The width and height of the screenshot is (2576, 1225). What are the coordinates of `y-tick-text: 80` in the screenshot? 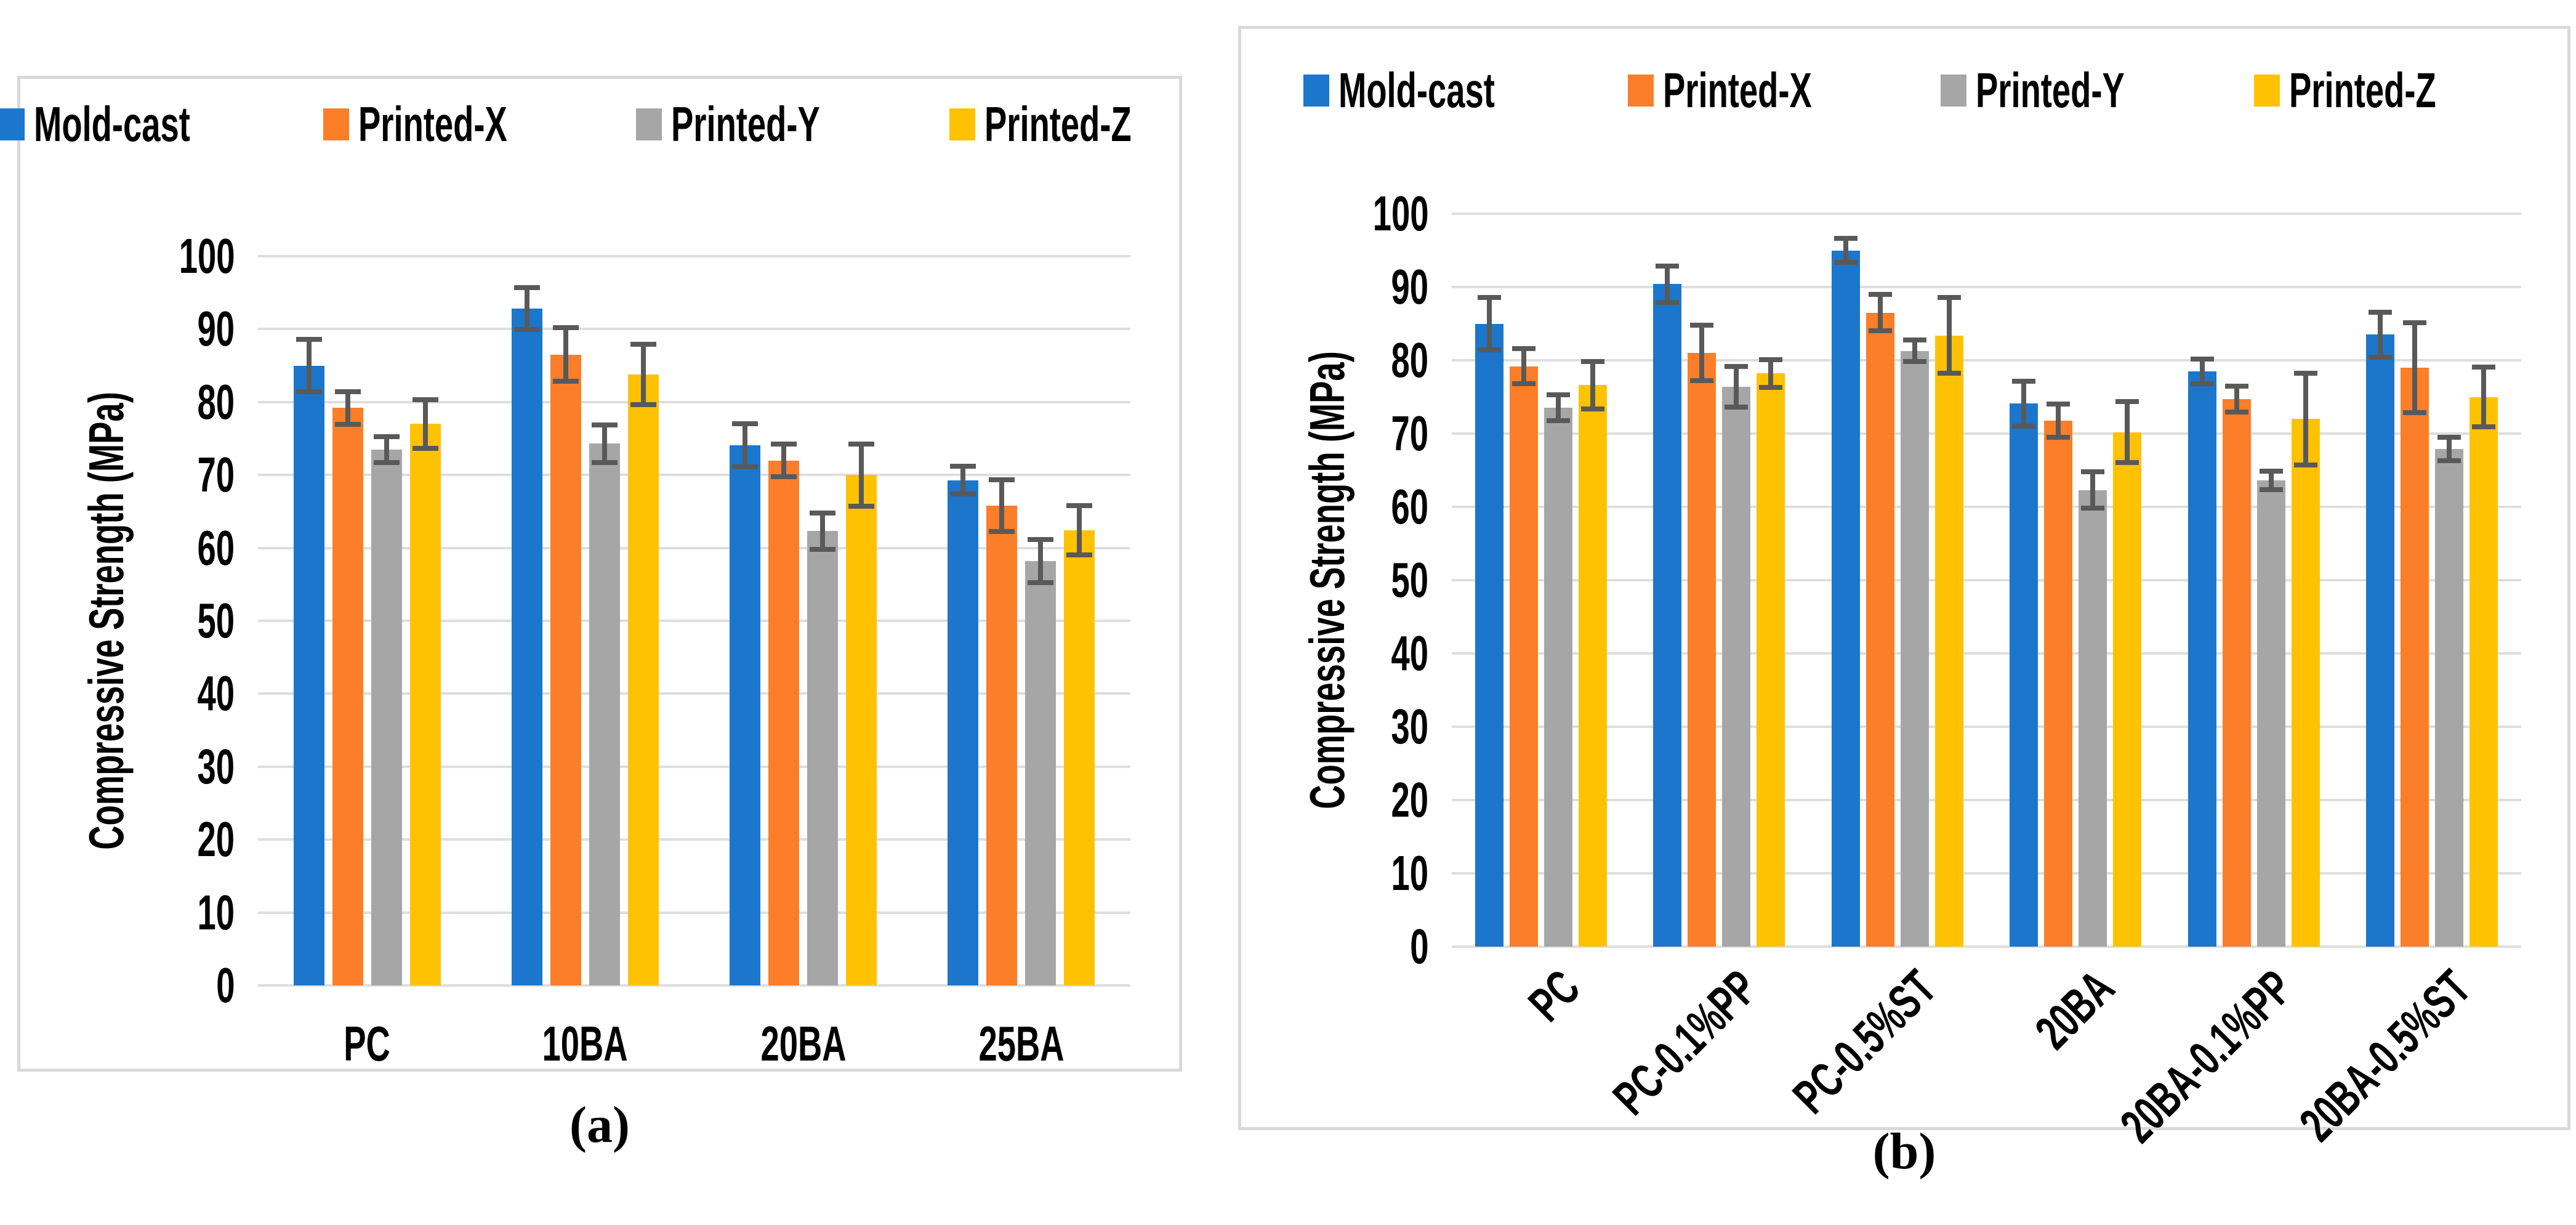 It's located at (216, 402).